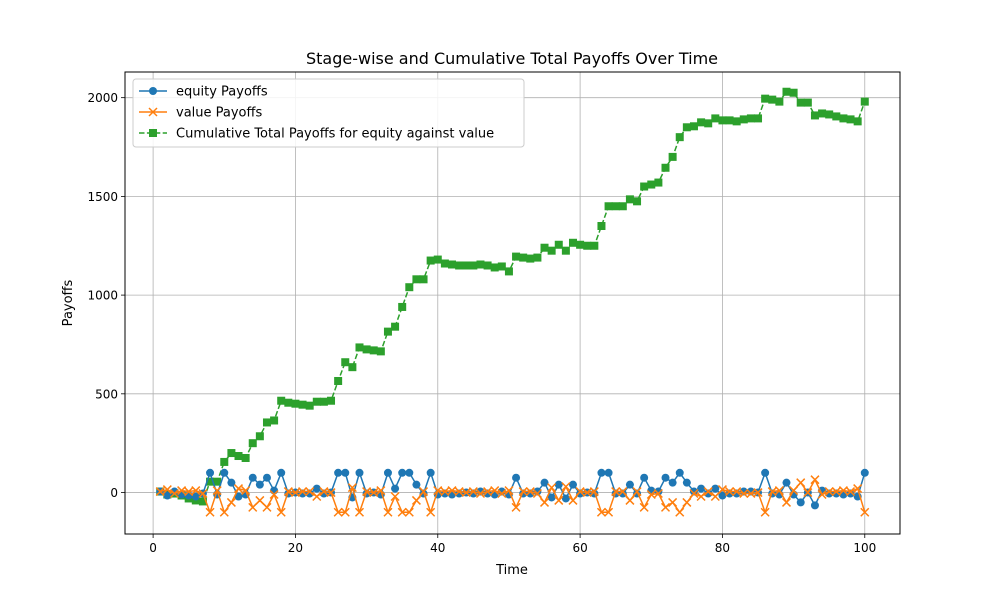 The height and width of the screenshot is (600, 1000). I want to click on legend-label-equity: equity Payoffs, so click(222, 92).